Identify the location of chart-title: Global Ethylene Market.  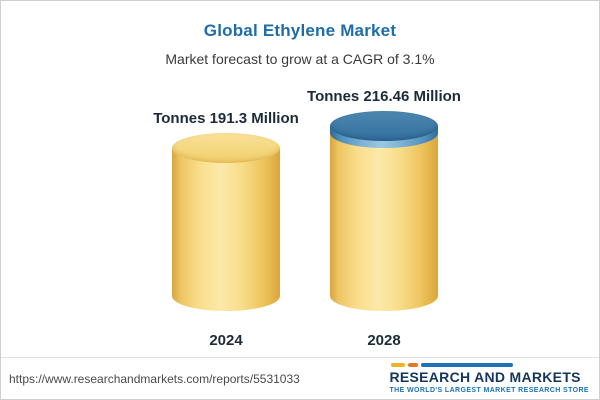
(300, 30).